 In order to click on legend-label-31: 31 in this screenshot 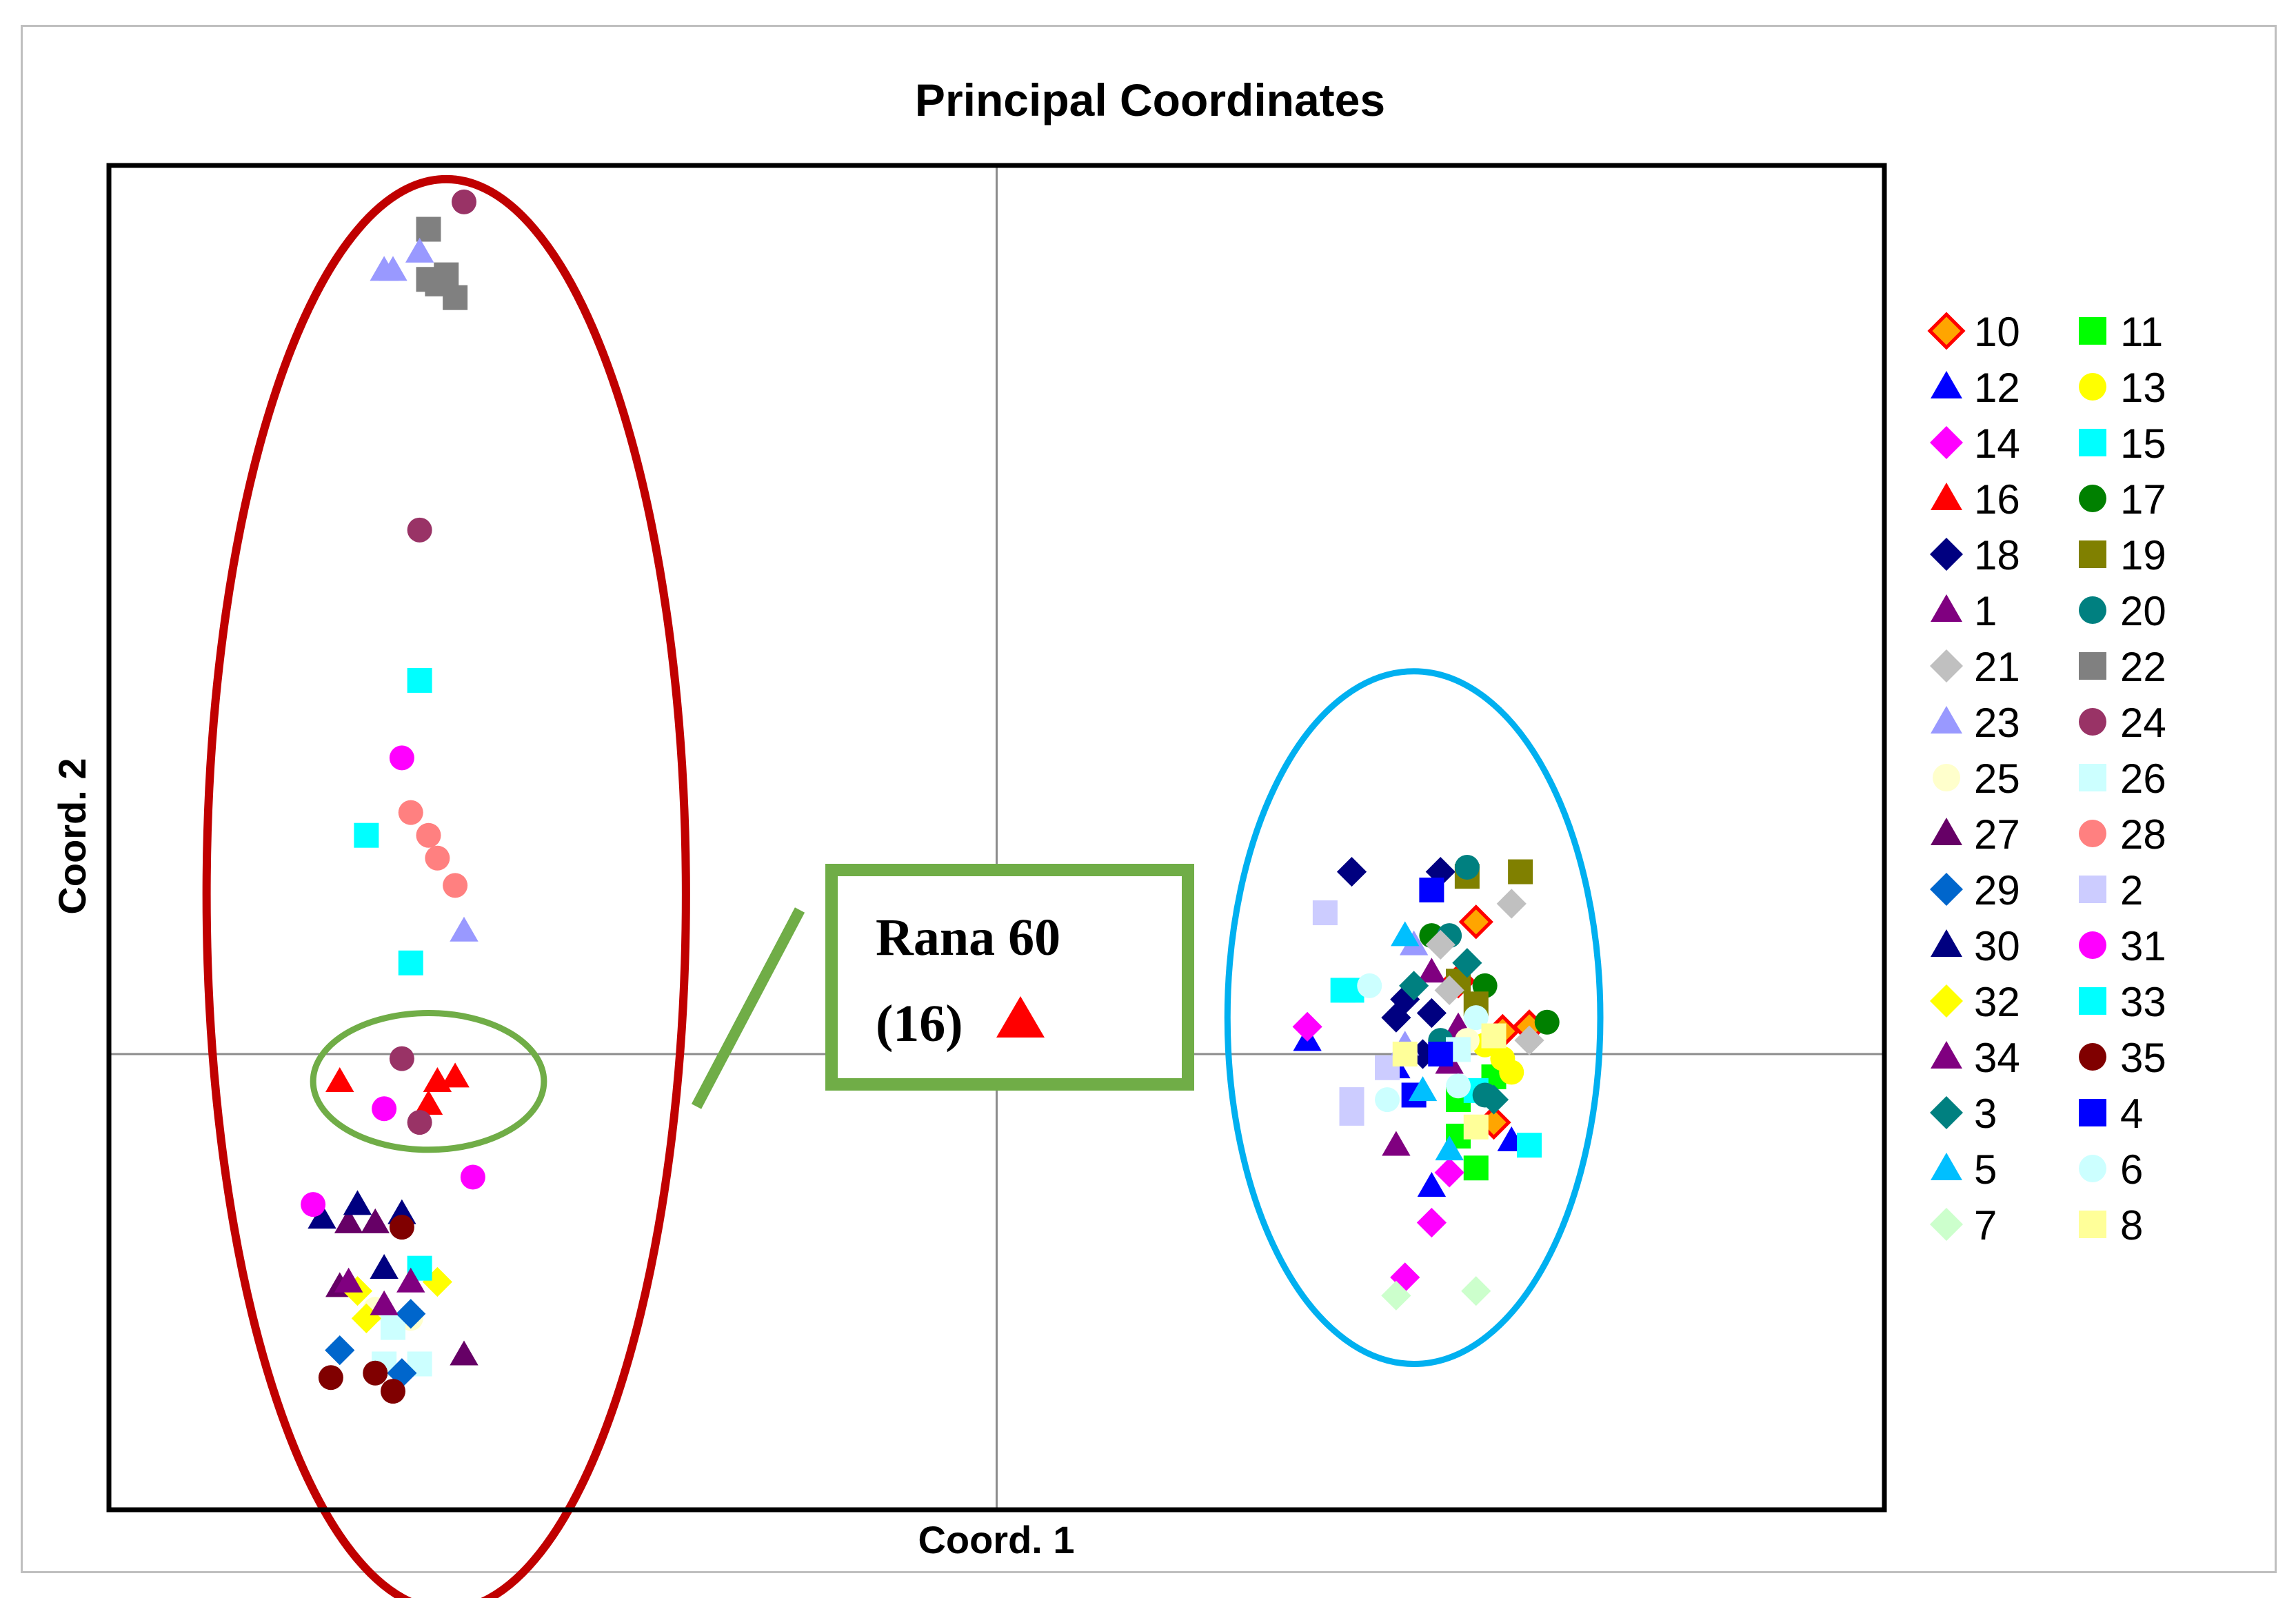, I will do `click(2143, 946)`.